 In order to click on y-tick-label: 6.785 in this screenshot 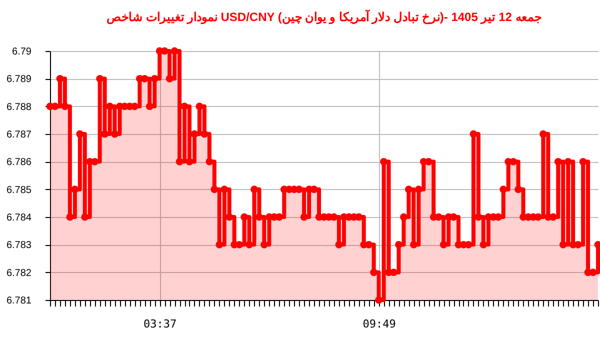, I will do `click(19, 190)`.